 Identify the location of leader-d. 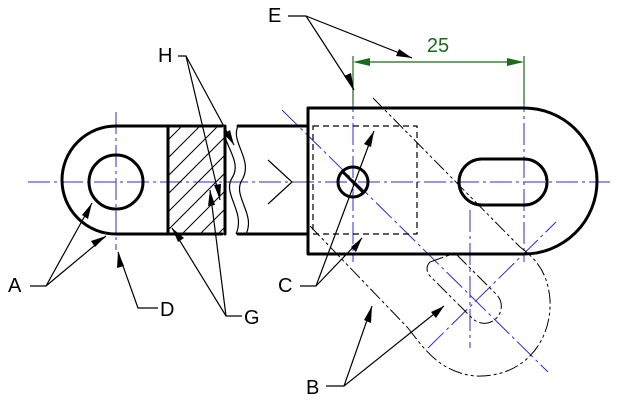
(137, 280).